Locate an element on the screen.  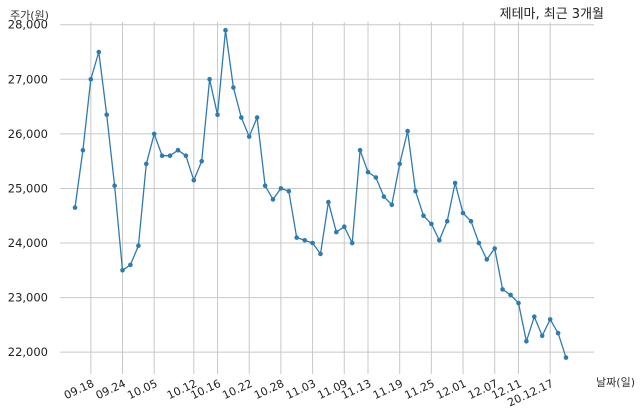
x-tick-label: 09.24 is located at coordinates (111, 389).